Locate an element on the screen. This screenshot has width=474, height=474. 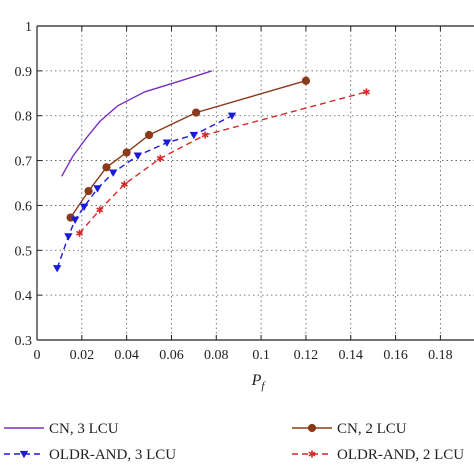
x-axis-label: Pf is located at coordinates (259, 382).